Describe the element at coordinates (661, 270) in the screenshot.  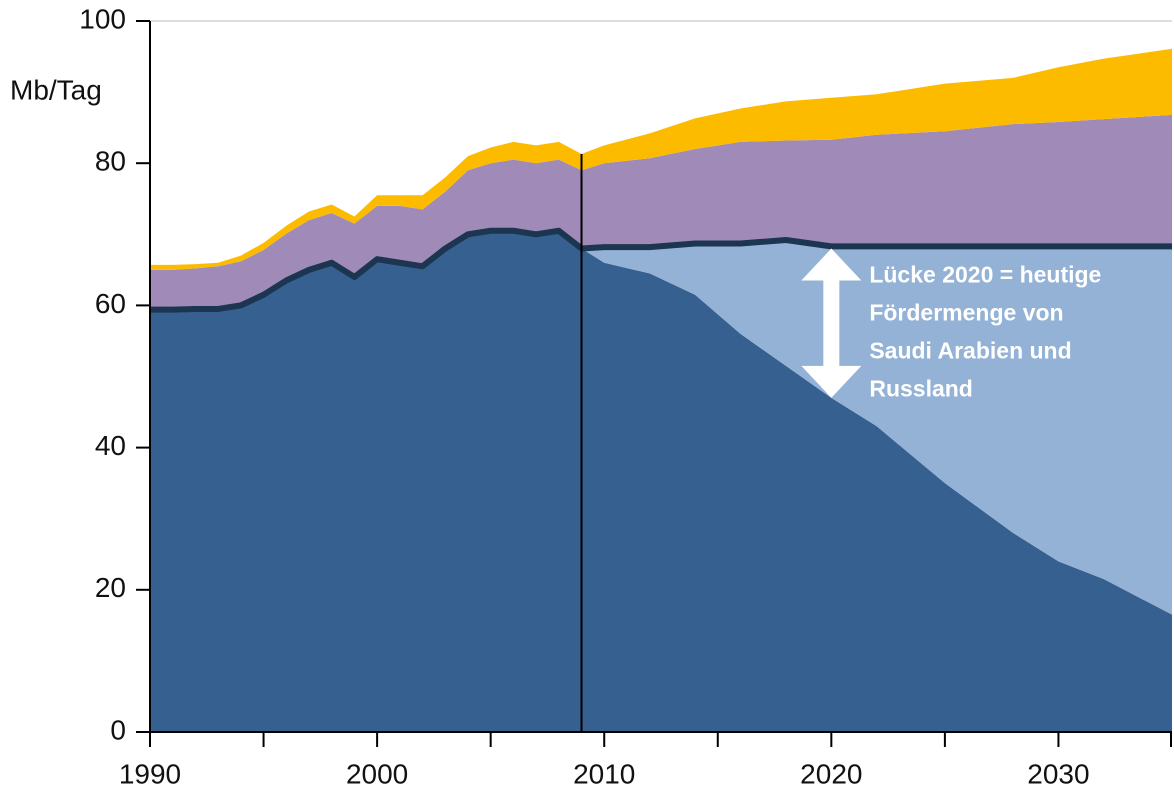
I see `total-line` at that location.